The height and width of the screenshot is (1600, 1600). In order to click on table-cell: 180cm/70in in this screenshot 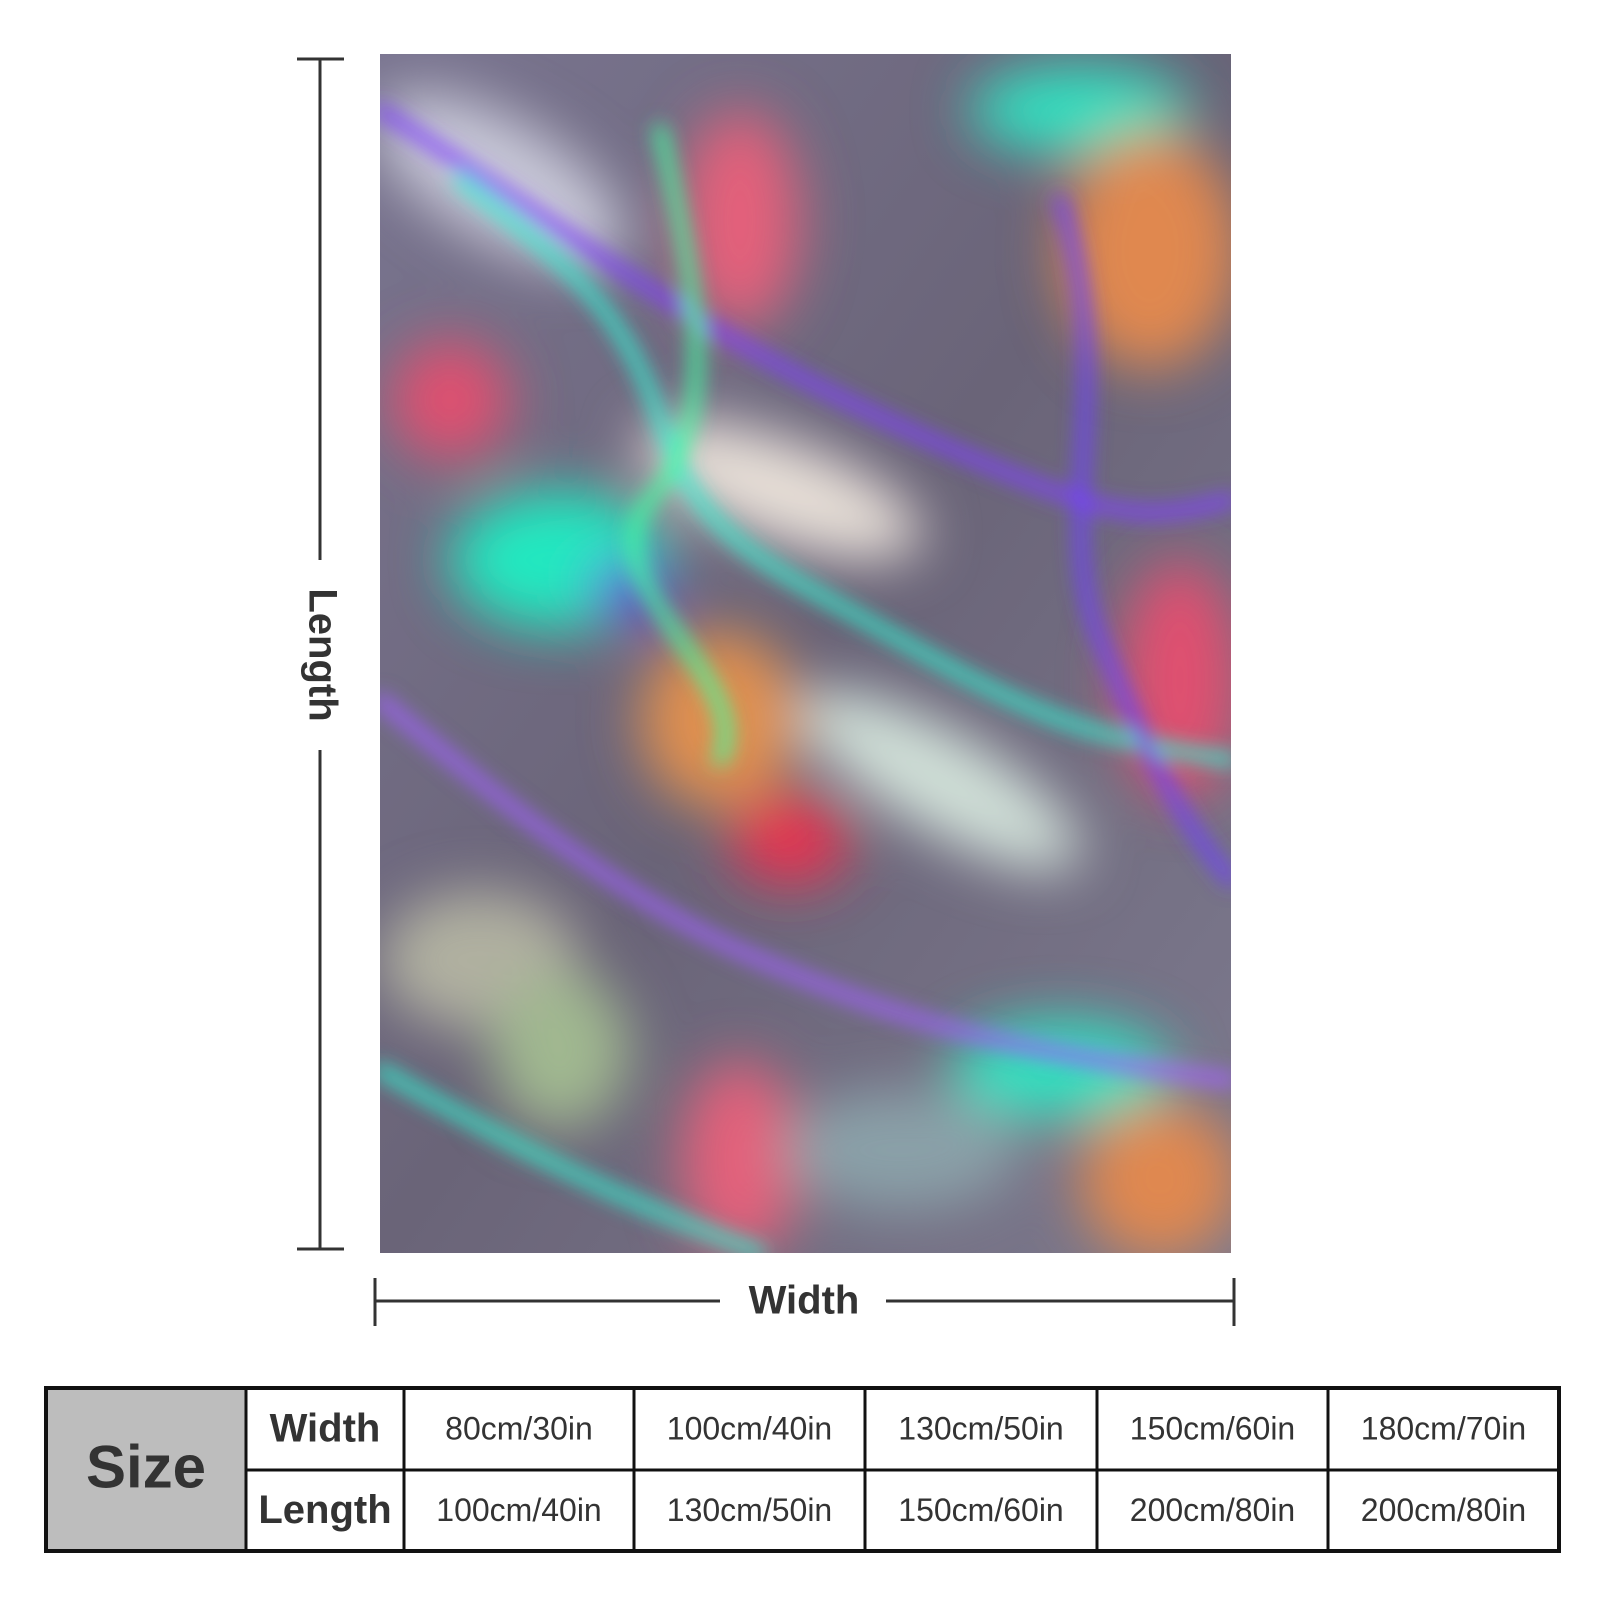, I will do `click(1443, 1428)`.